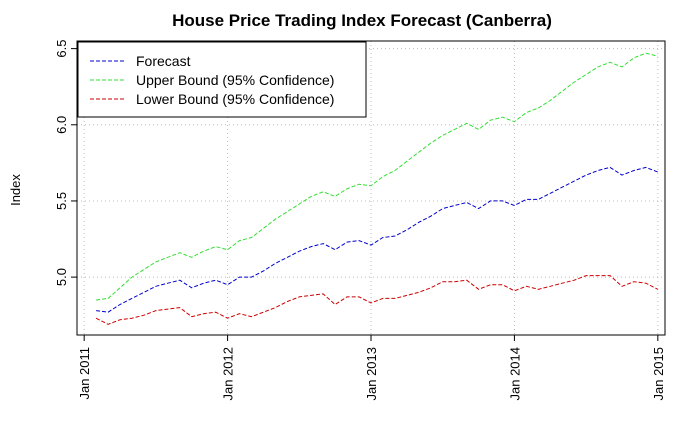 The image size is (700, 432). Describe the element at coordinates (371, 374) in the screenshot. I see `x-tick-label-2: Jan 2013` at that location.